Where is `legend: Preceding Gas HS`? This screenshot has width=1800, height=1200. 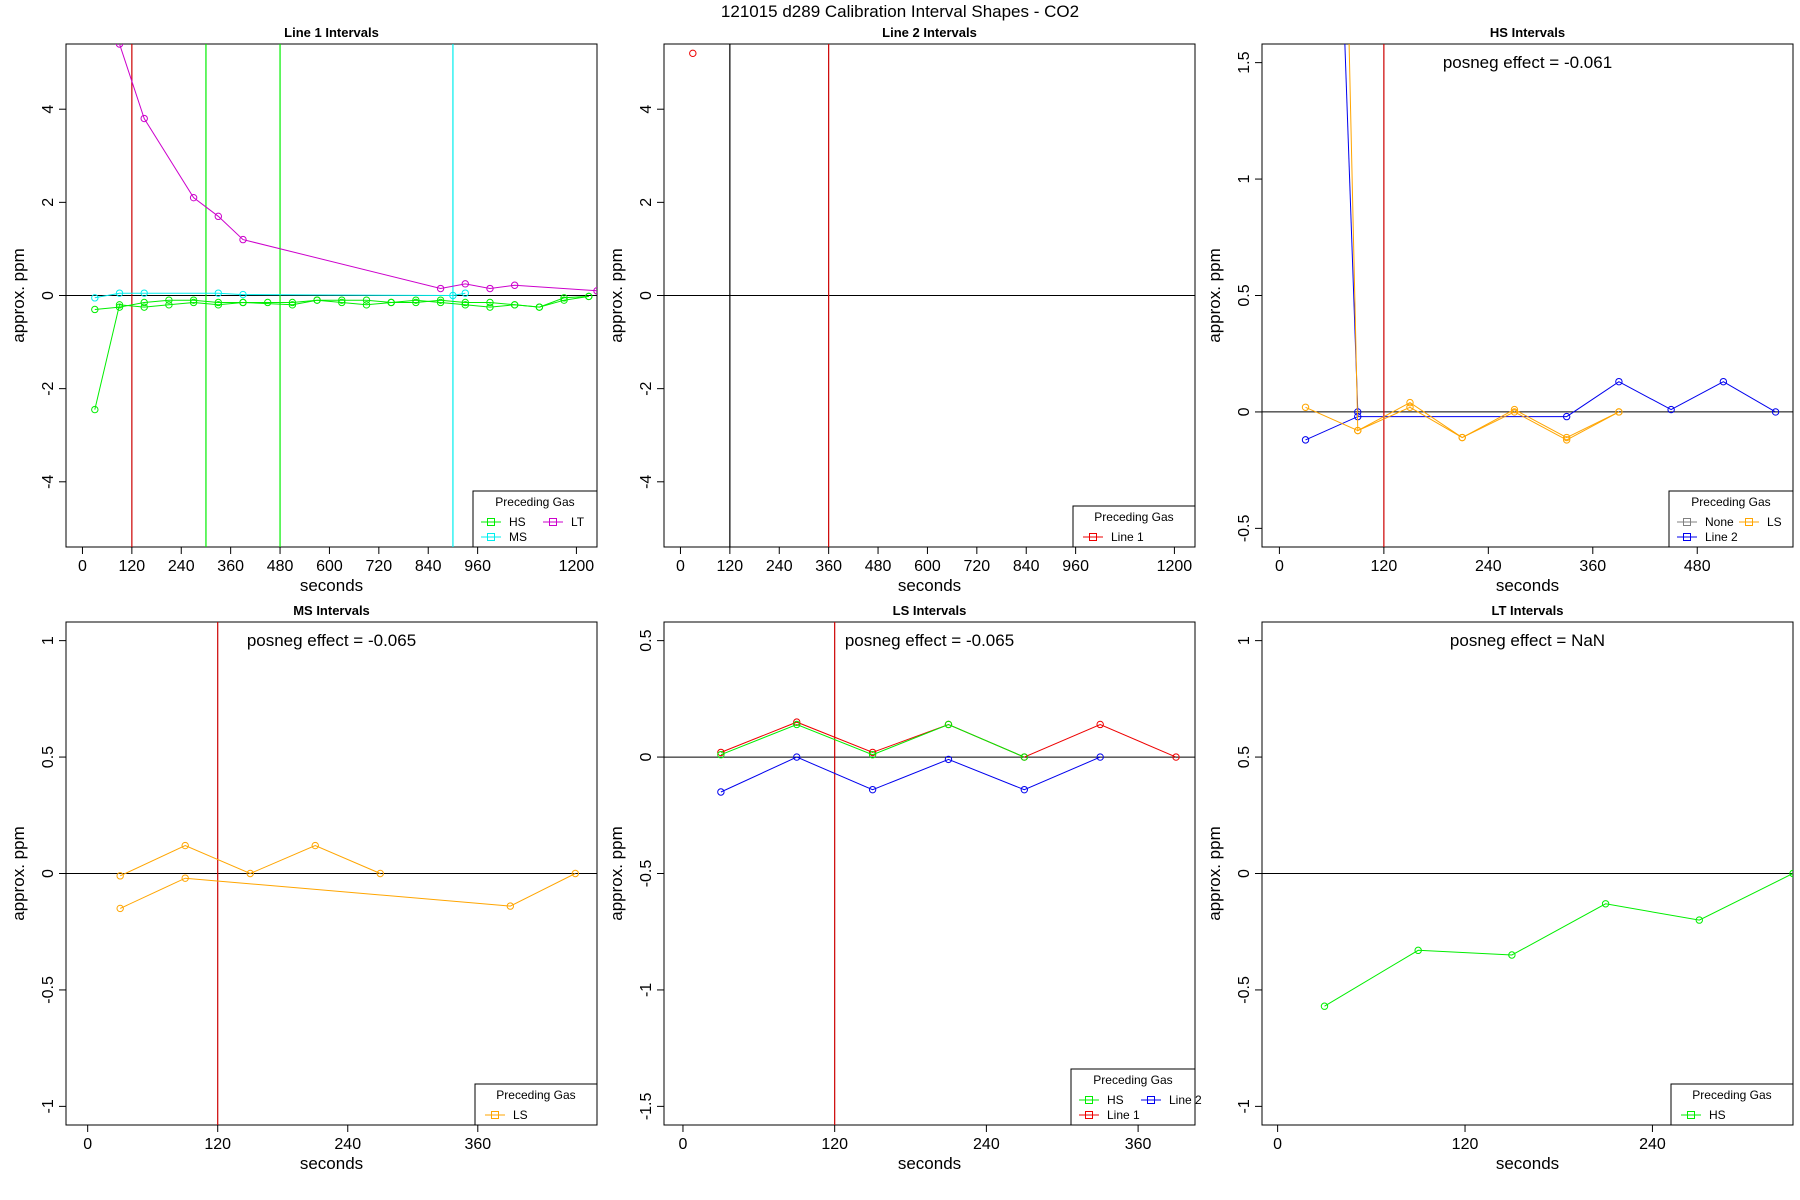 legend: Preceding Gas HS is located at coordinates (1732, 1104).